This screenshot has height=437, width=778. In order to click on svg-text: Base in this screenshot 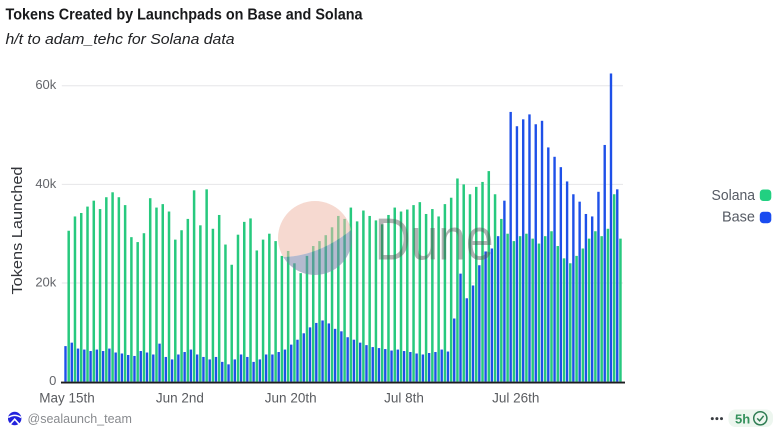, I will do `click(738, 218)`.